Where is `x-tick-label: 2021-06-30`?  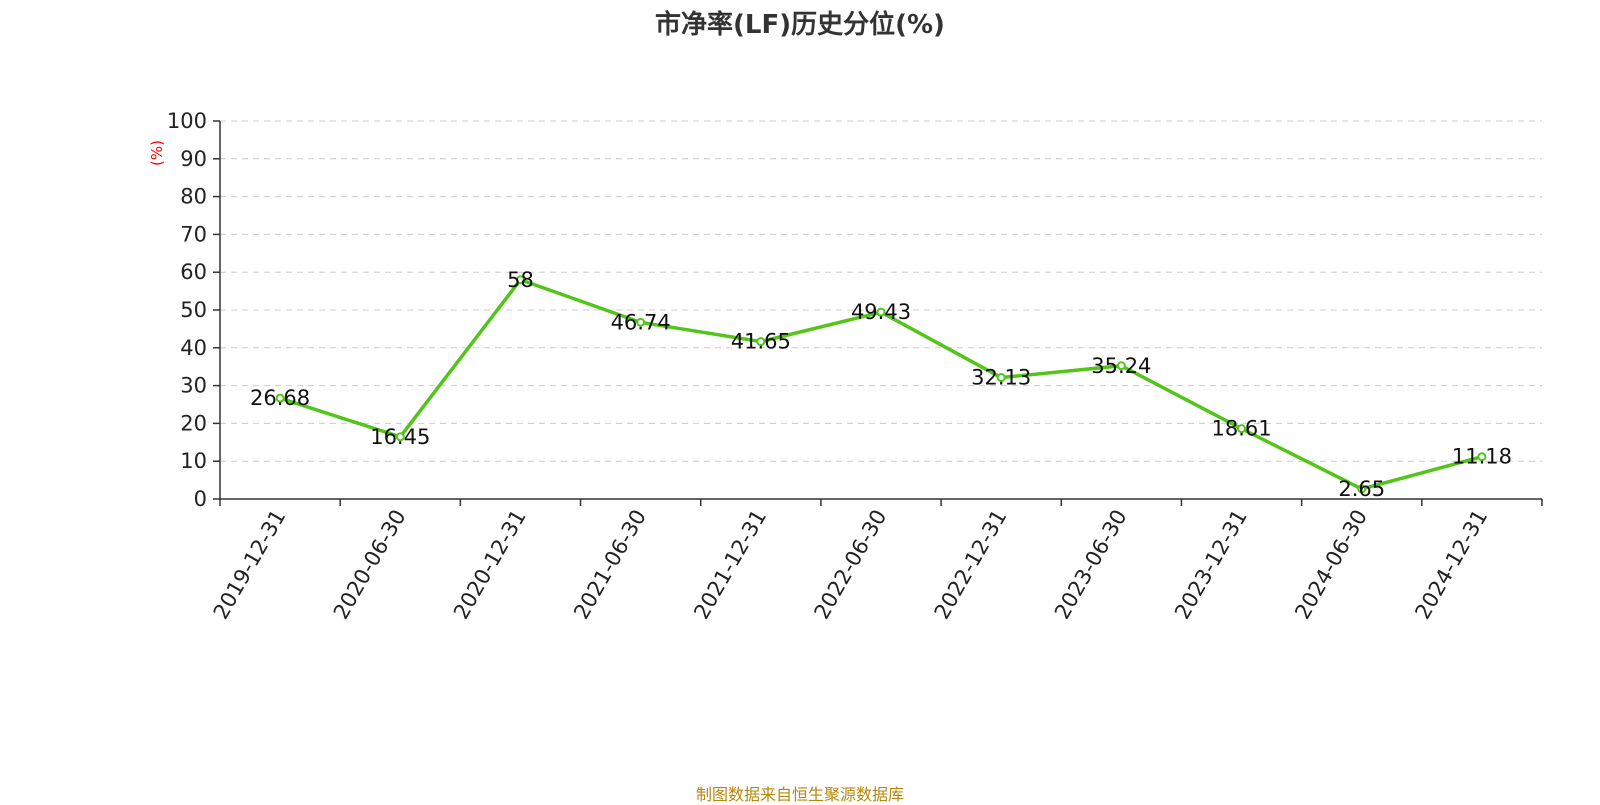
x-tick-label: 2021-06-30 is located at coordinates (610, 565).